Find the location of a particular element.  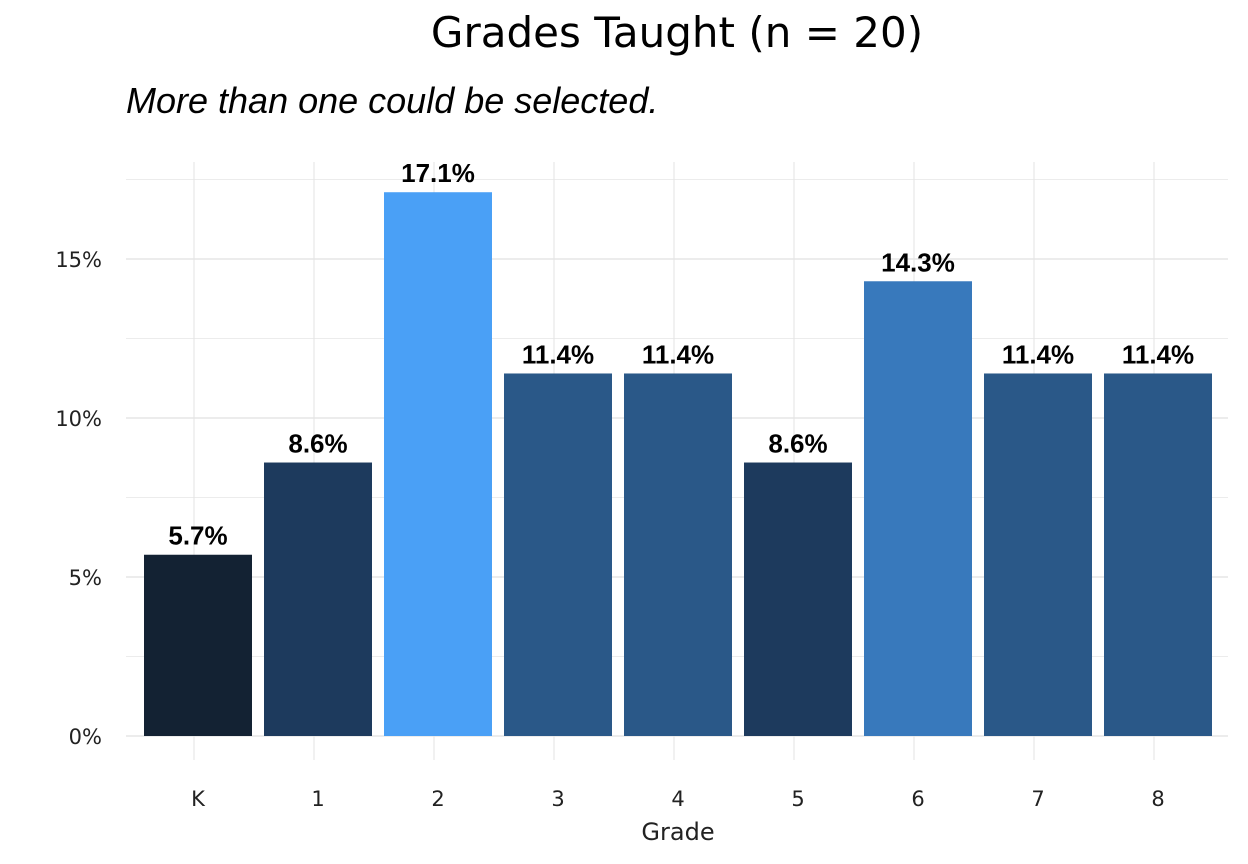

x-tick-label: 1 is located at coordinates (317, 799).